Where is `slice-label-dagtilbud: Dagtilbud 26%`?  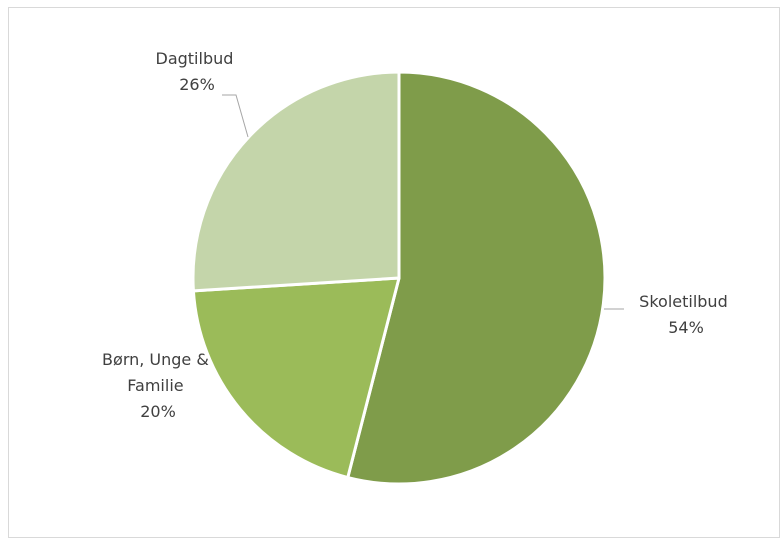
slice-label-dagtilbud: Dagtilbud 26% is located at coordinates (197, 71).